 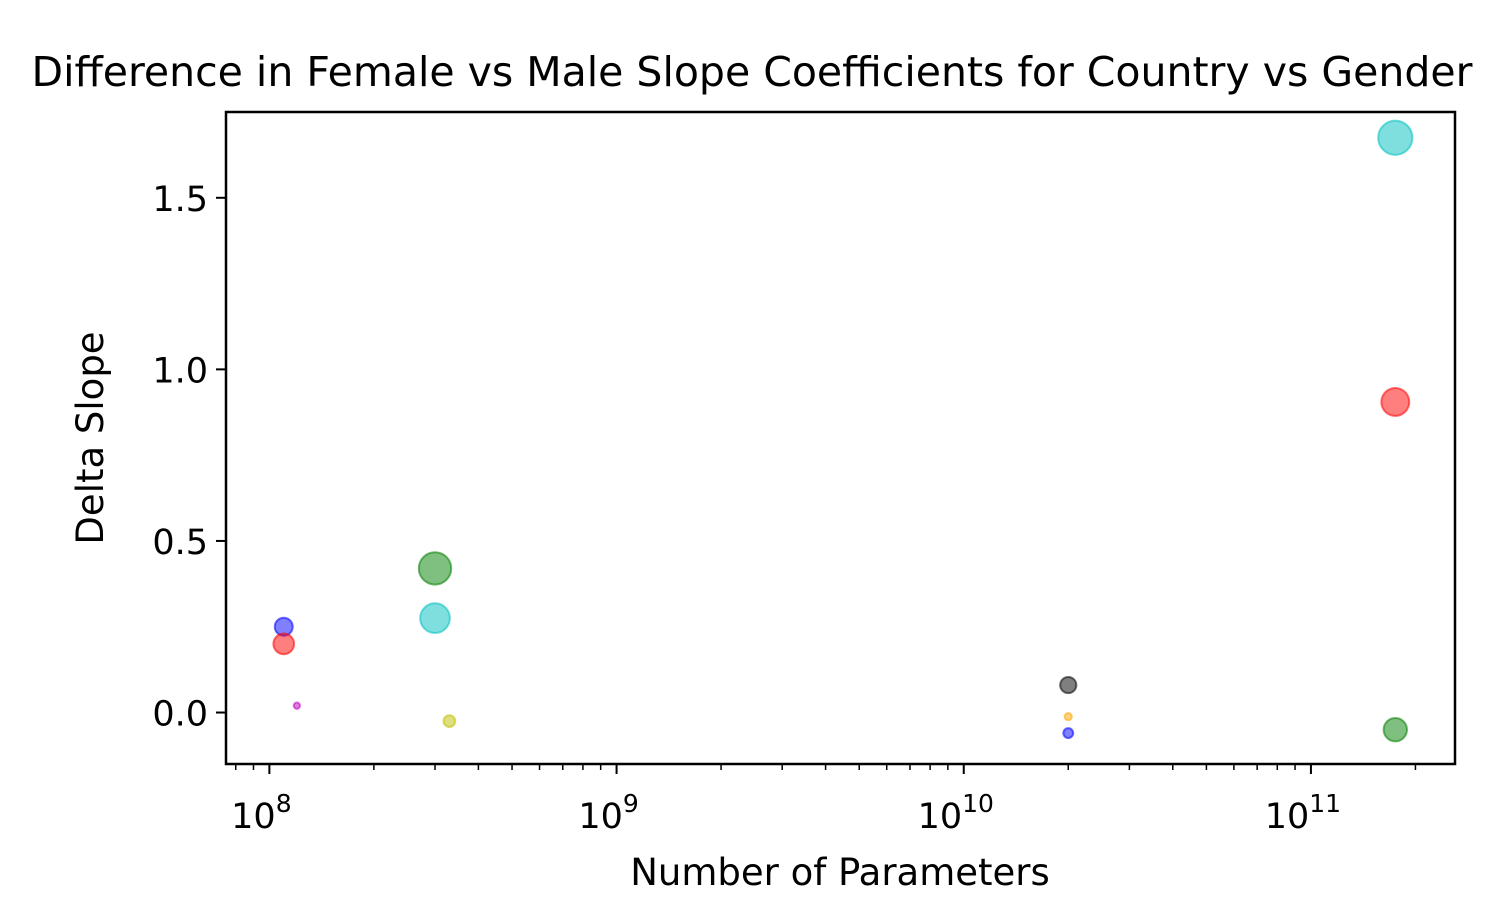 What do you see at coordinates (261, 813) in the screenshot?
I see `x-tick-label: 10⁸` at bounding box center [261, 813].